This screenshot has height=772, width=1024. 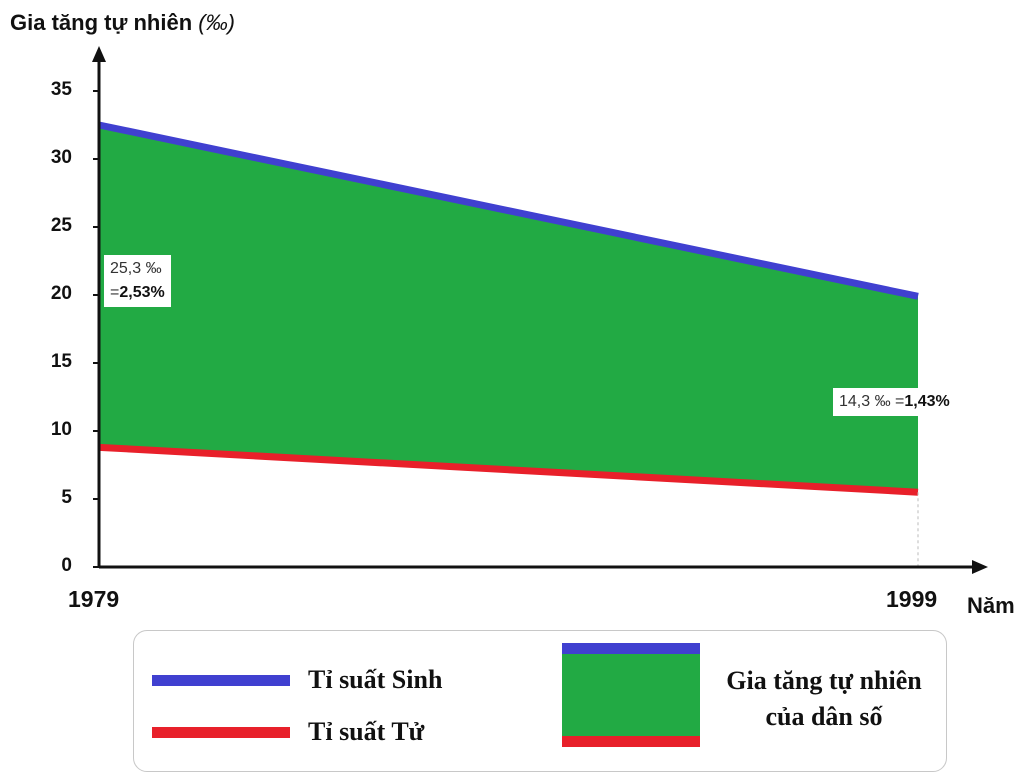 What do you see at coordinates (221, 680) in the screenshot?
I see `legend-birth-line-swatch` at bounding box center [221, 680].